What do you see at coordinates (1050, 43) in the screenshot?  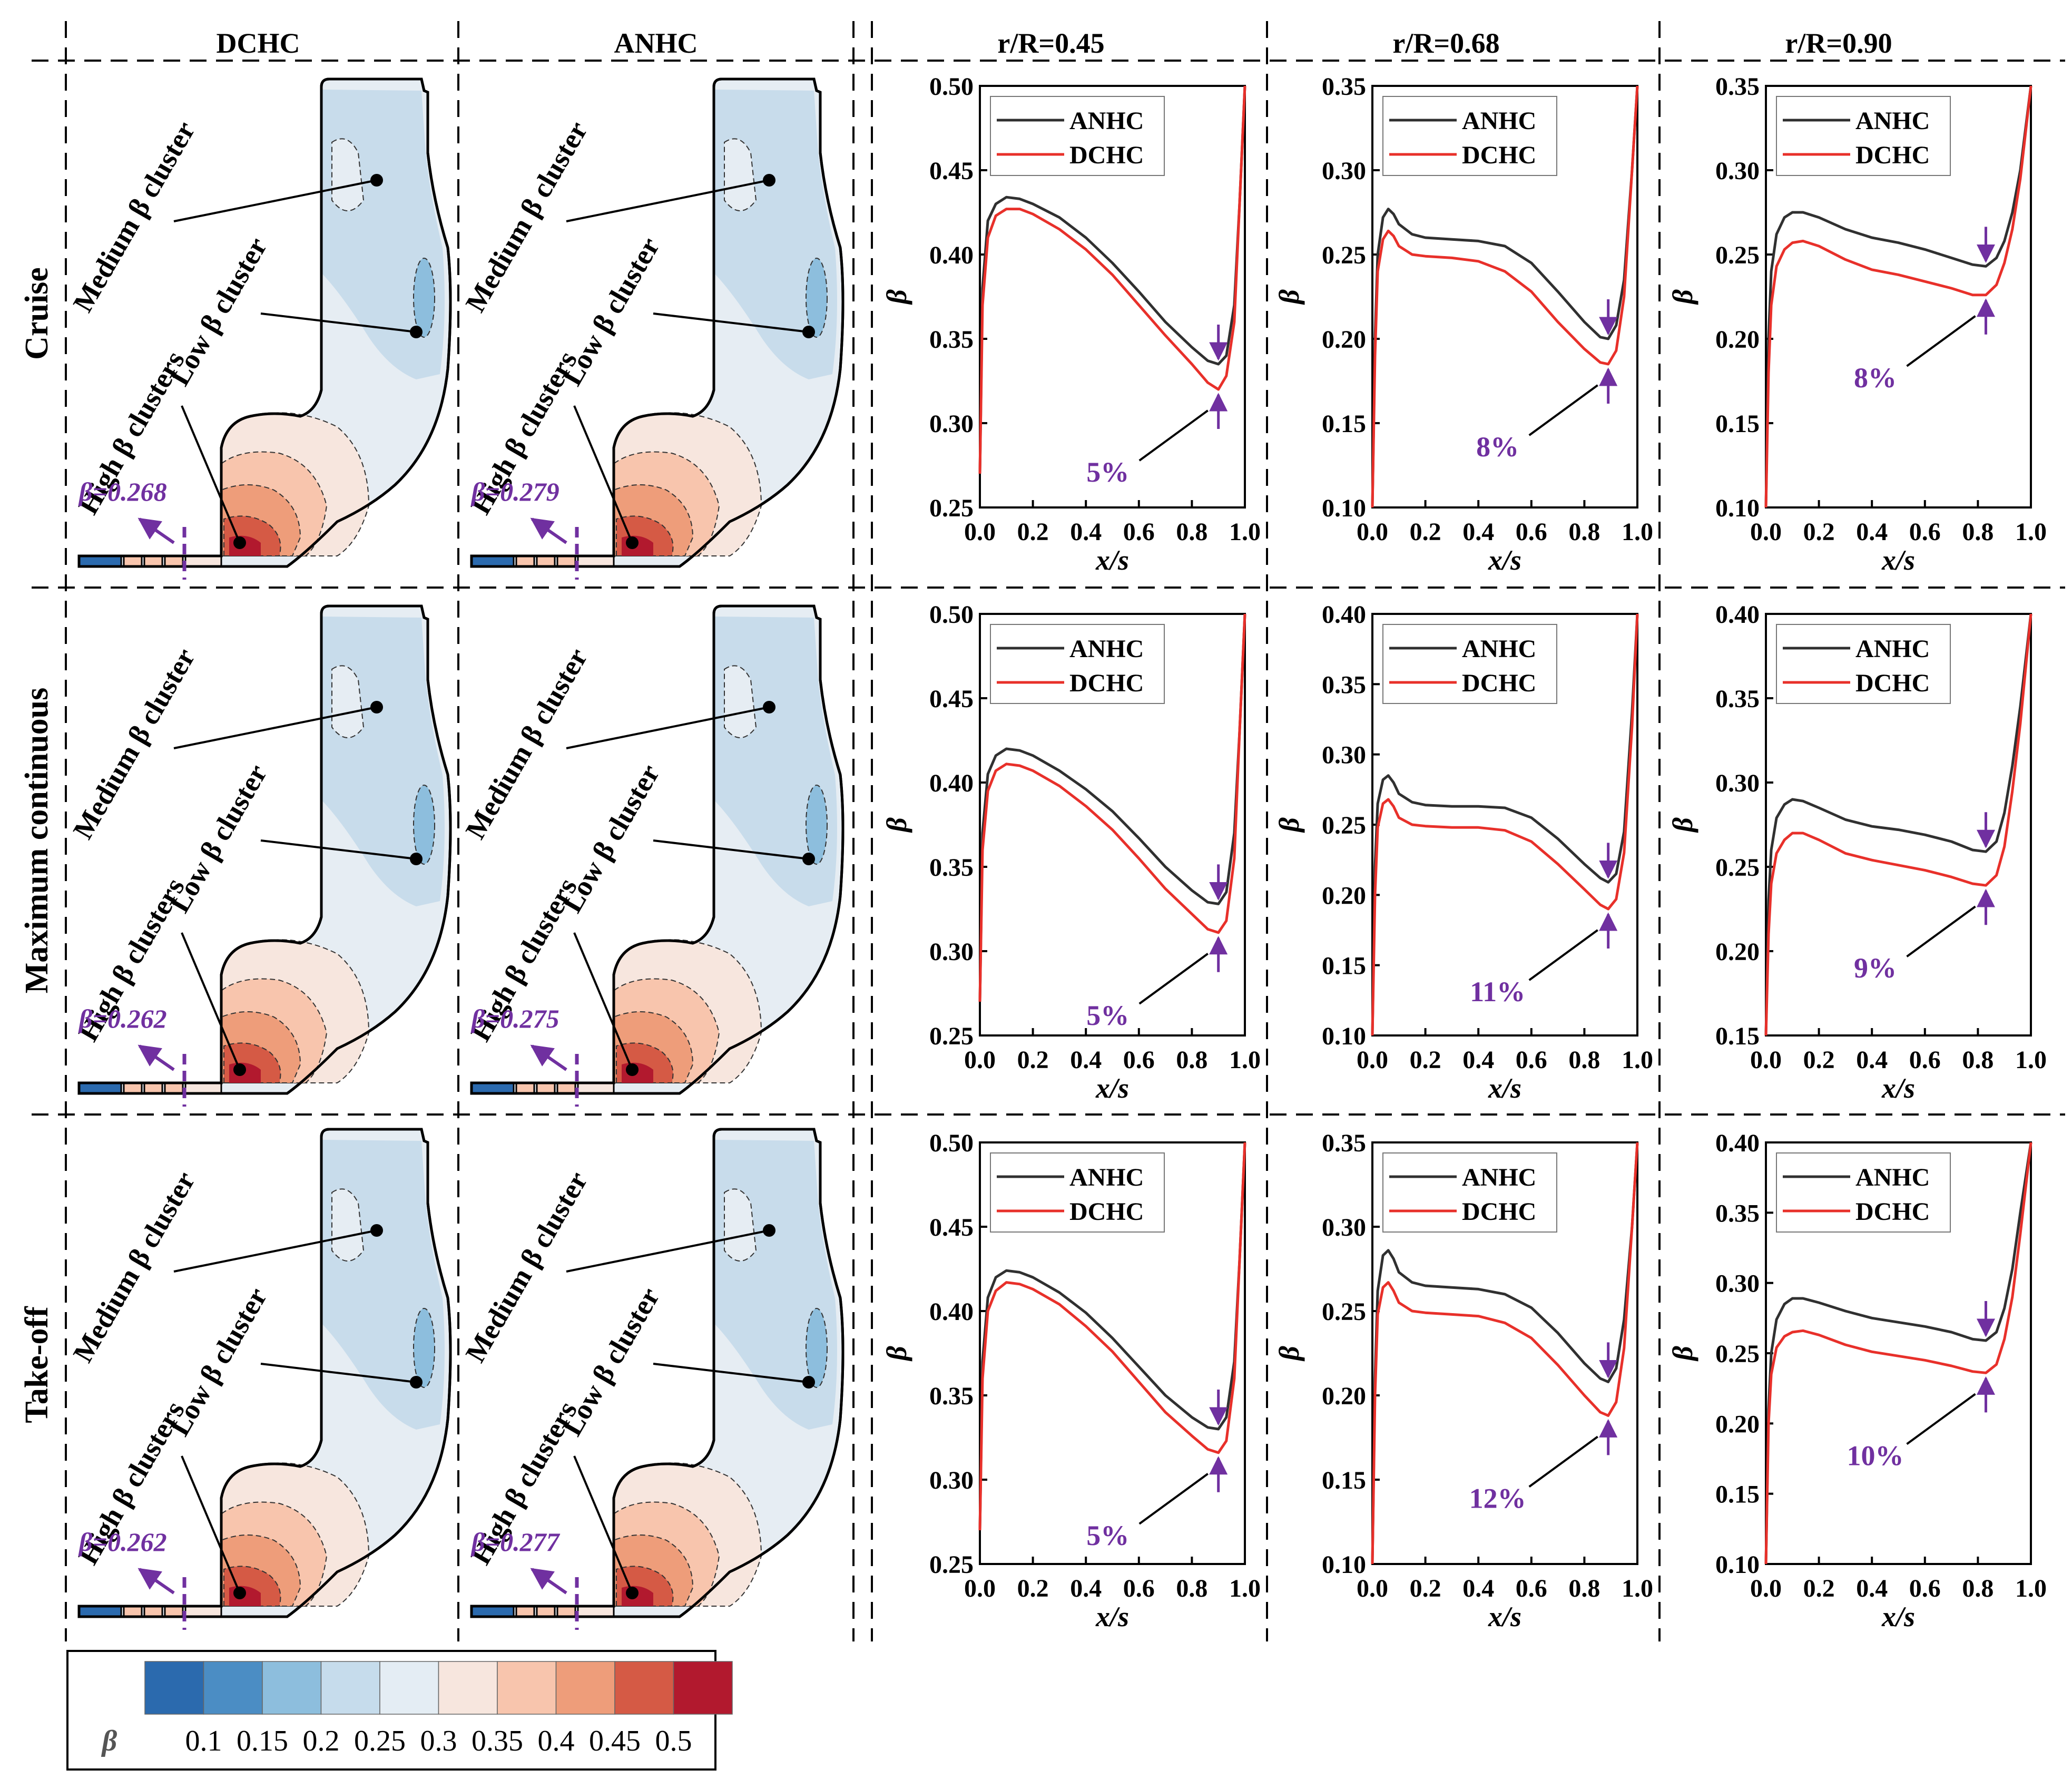 I see `col-title-r45: r/R=0.45` at bounding box center [1050, 43].